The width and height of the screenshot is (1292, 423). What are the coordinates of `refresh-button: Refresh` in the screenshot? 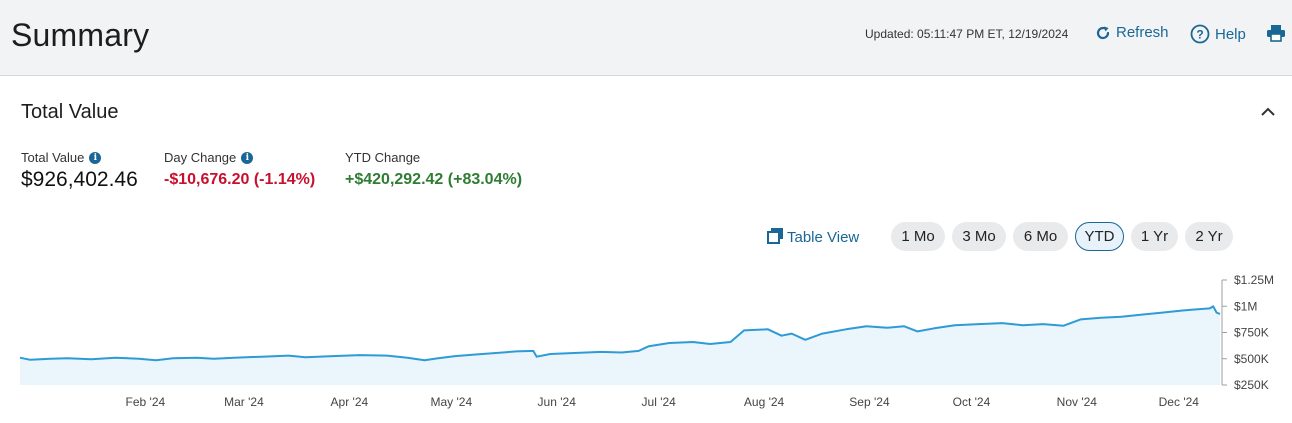 It's located at (1132, 32).